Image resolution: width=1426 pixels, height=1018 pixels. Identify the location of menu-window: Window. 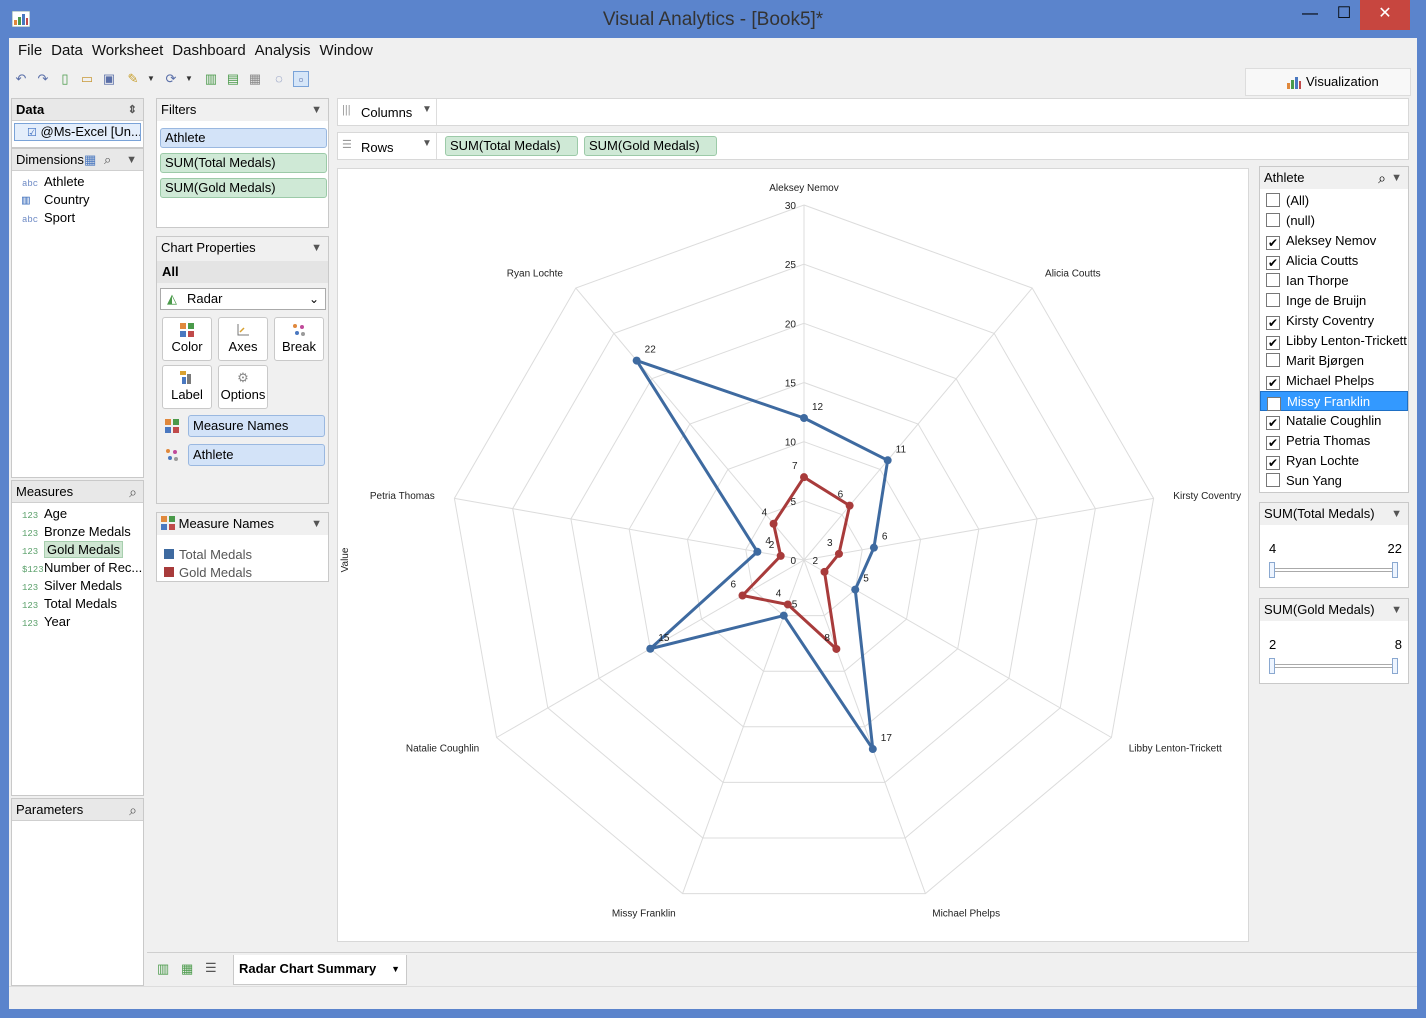
(346, 50).